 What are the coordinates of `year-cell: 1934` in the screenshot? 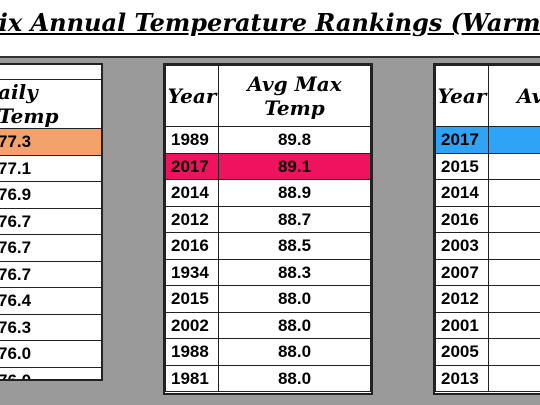 It's located at (192, 272).